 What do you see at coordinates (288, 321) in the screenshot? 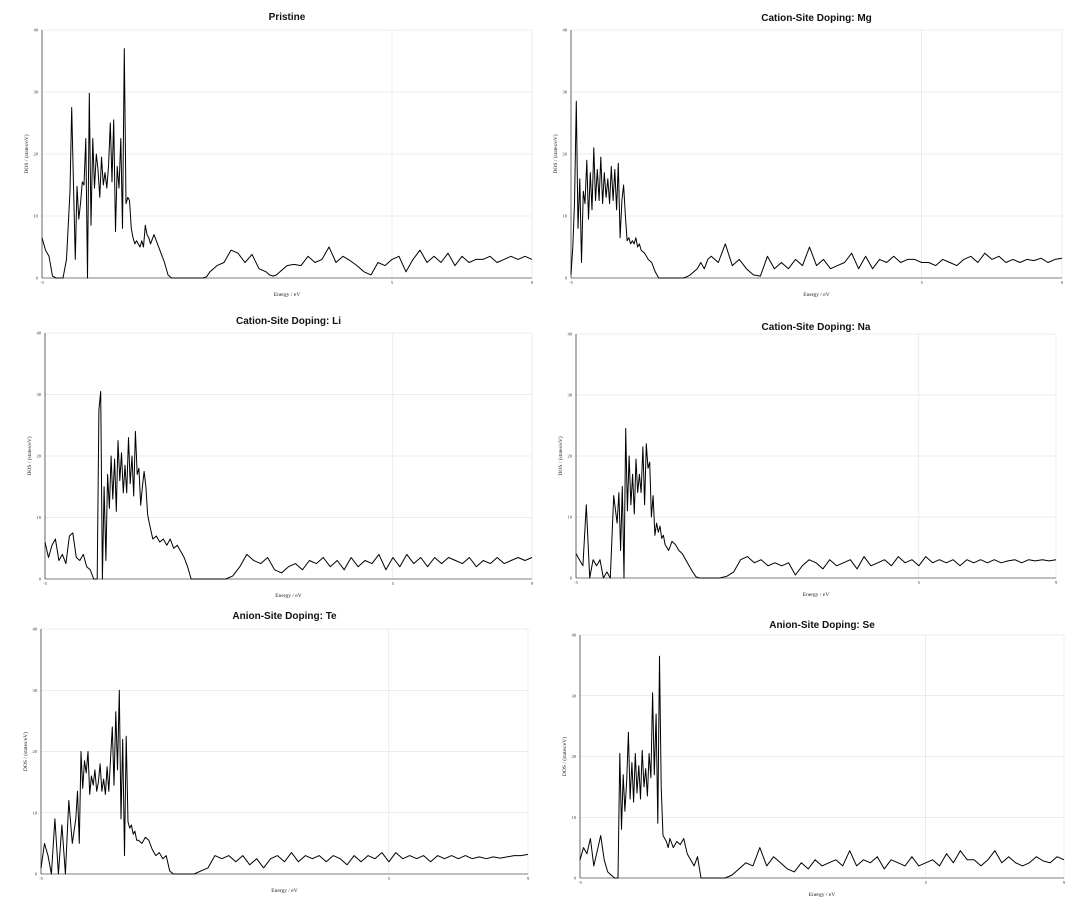
I see `panel-title: Cation-Site Doping: Li` at bounding box center [288, 321].